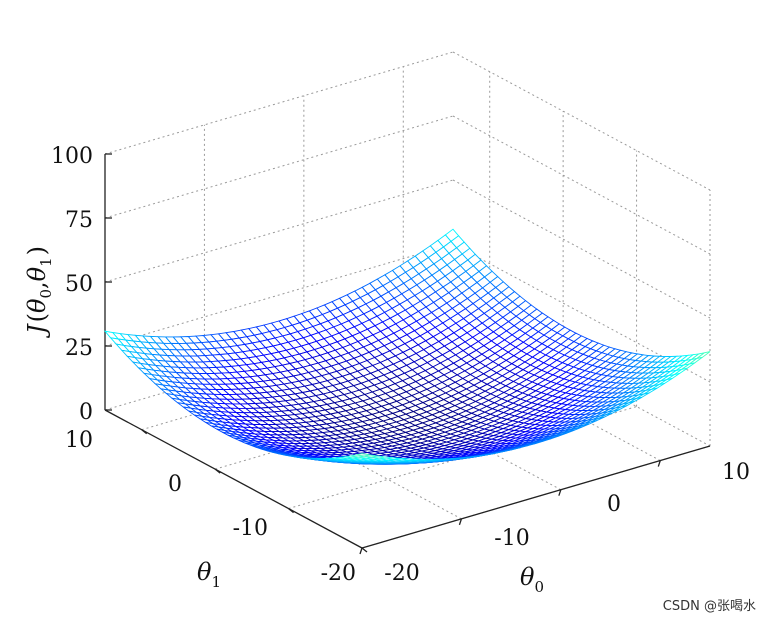  I want to click on theta0-axis-label: θ0, so click(532, 579).